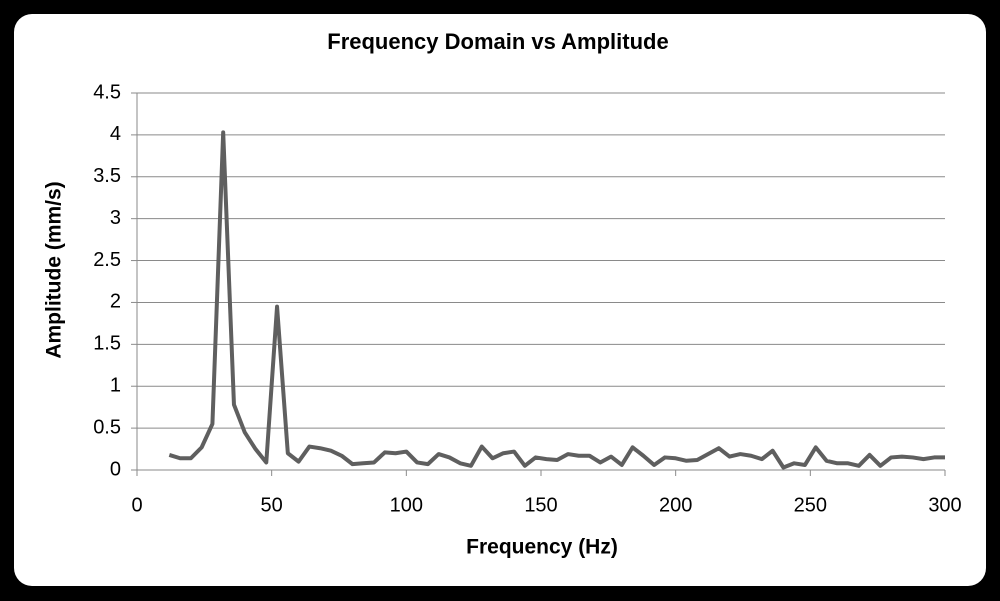 The image size is (1000, 601). I want to click on y-tick-label: 2, so click(115, 302).